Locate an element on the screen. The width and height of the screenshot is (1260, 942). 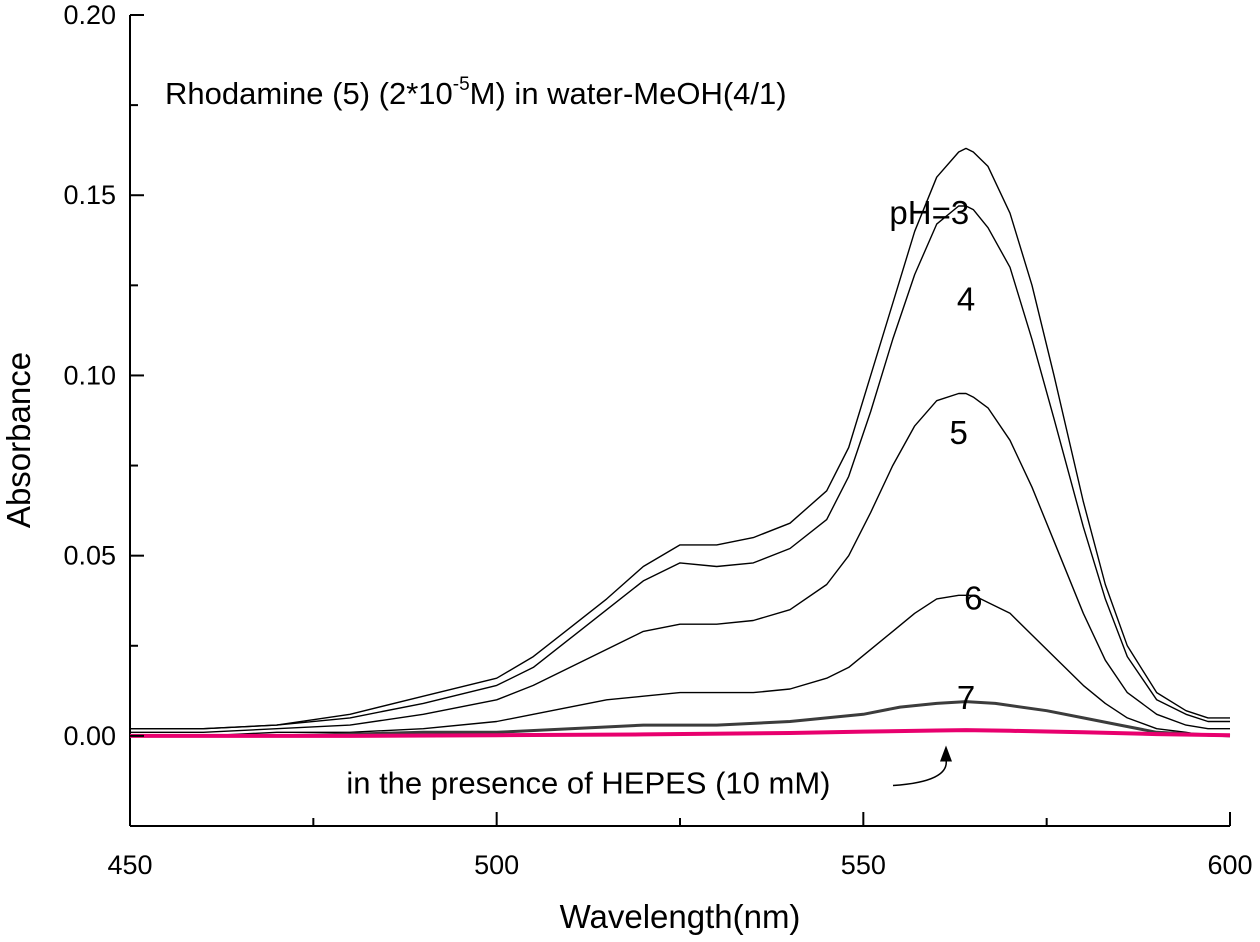
x-axis-title: Wavelength(nm) is located at coordinates (680, 916).